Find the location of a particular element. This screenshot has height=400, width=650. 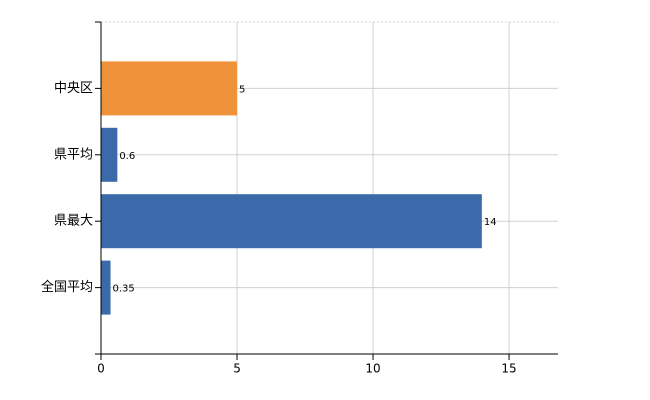

y-tick-label: 県最大 is located at coordinates (73, 221).